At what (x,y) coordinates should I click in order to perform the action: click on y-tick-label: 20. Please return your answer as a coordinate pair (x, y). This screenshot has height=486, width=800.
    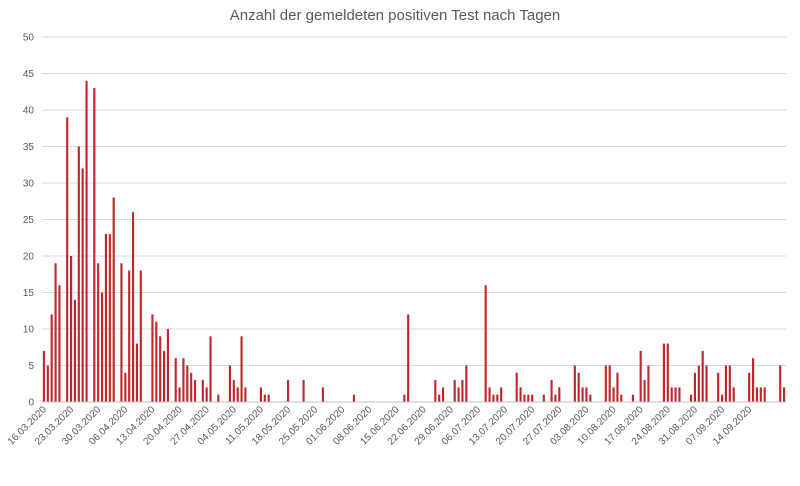
    Looking at the image, I should click on (29, 257).